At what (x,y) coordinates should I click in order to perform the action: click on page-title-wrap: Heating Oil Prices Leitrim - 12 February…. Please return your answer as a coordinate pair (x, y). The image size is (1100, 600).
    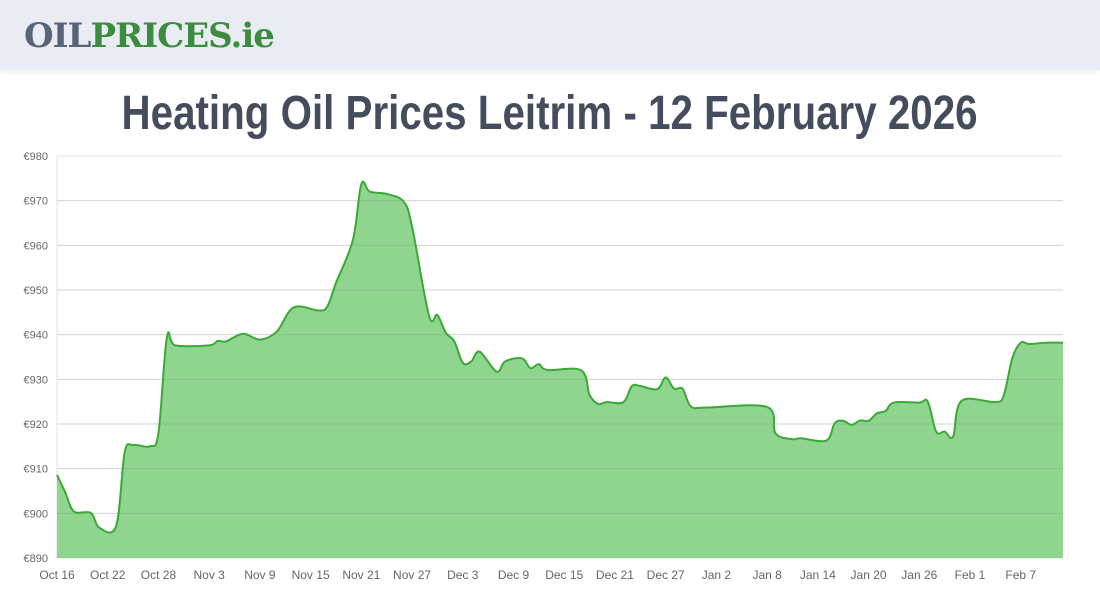
    Looking at the image, I should click on (550, 114).